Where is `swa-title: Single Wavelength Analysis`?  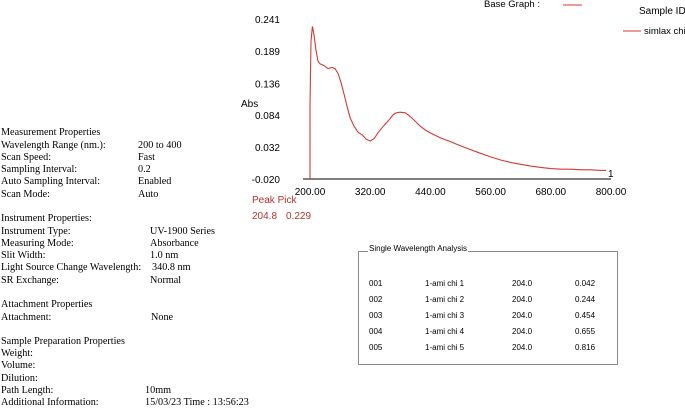
swa-title: Single Wavelength Analysis is located at coordinates (418, 248).